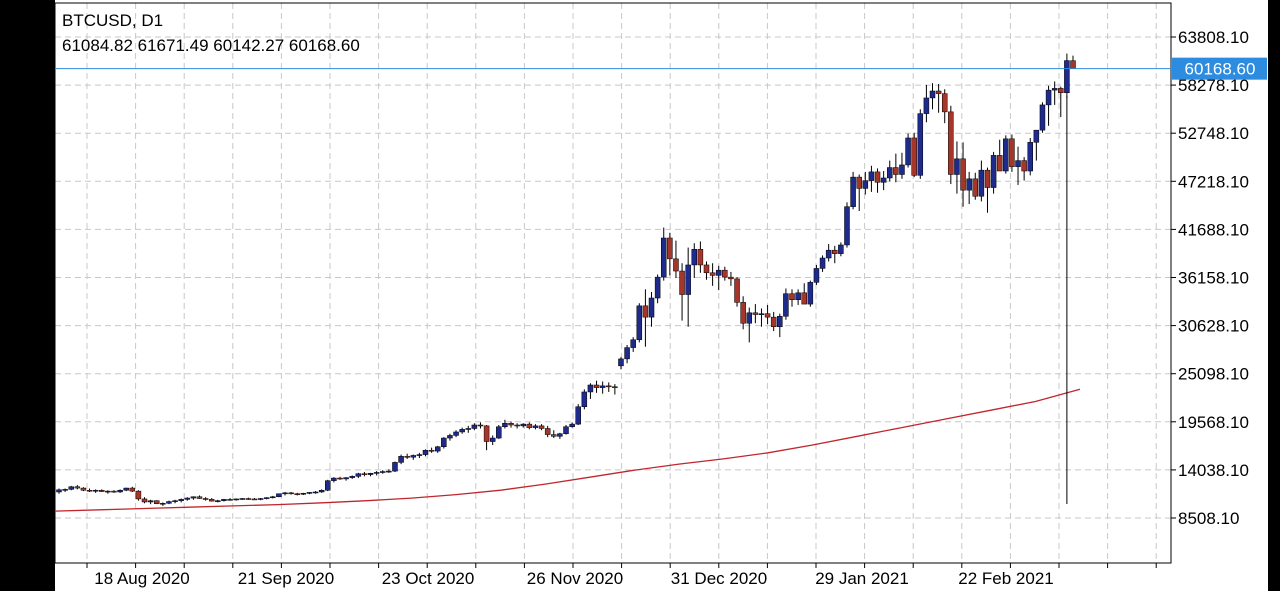 The width and height of the screenshot is (1280, 591). What do you see at coordinates (1213, 181) in the screenshot?
I see `y-tick-label: 47218.10` at bounding box center [1213, 181].